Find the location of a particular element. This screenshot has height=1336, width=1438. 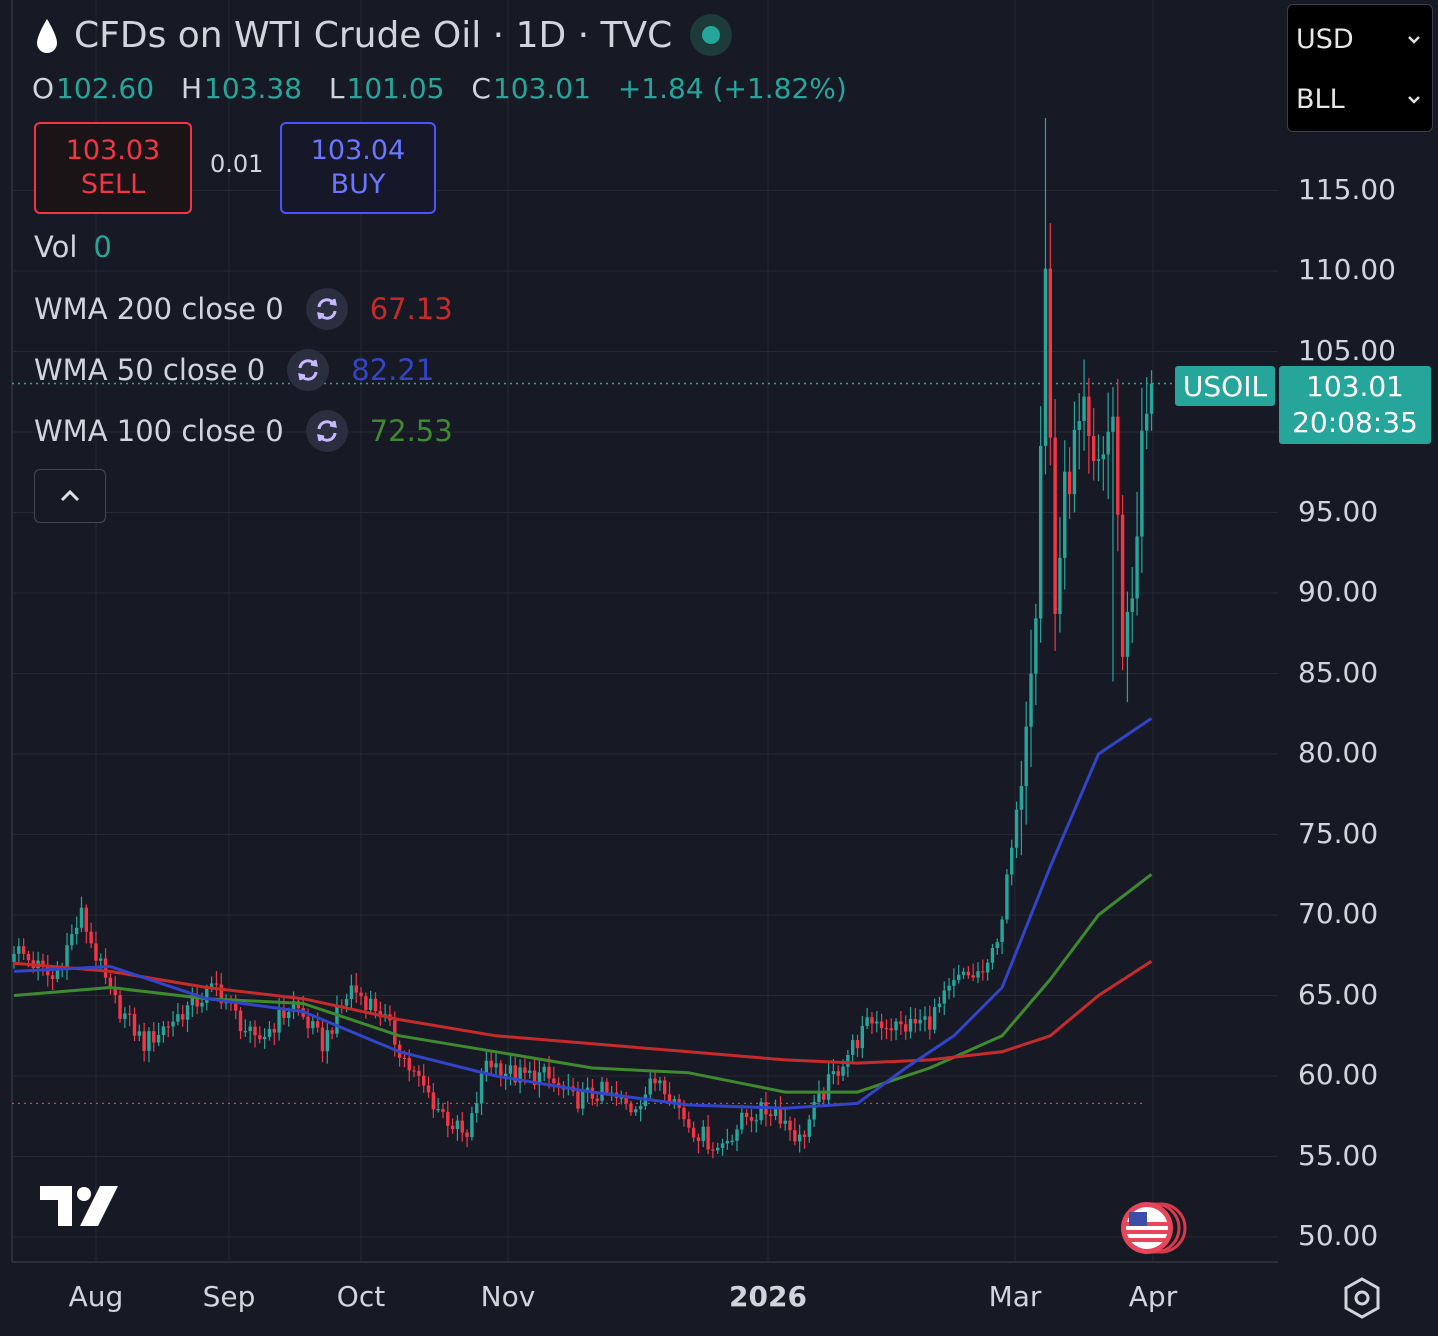

symbol-header: CFDs on WTI Crude Oil · 1D · TVC is located at coordinates (383, 35).